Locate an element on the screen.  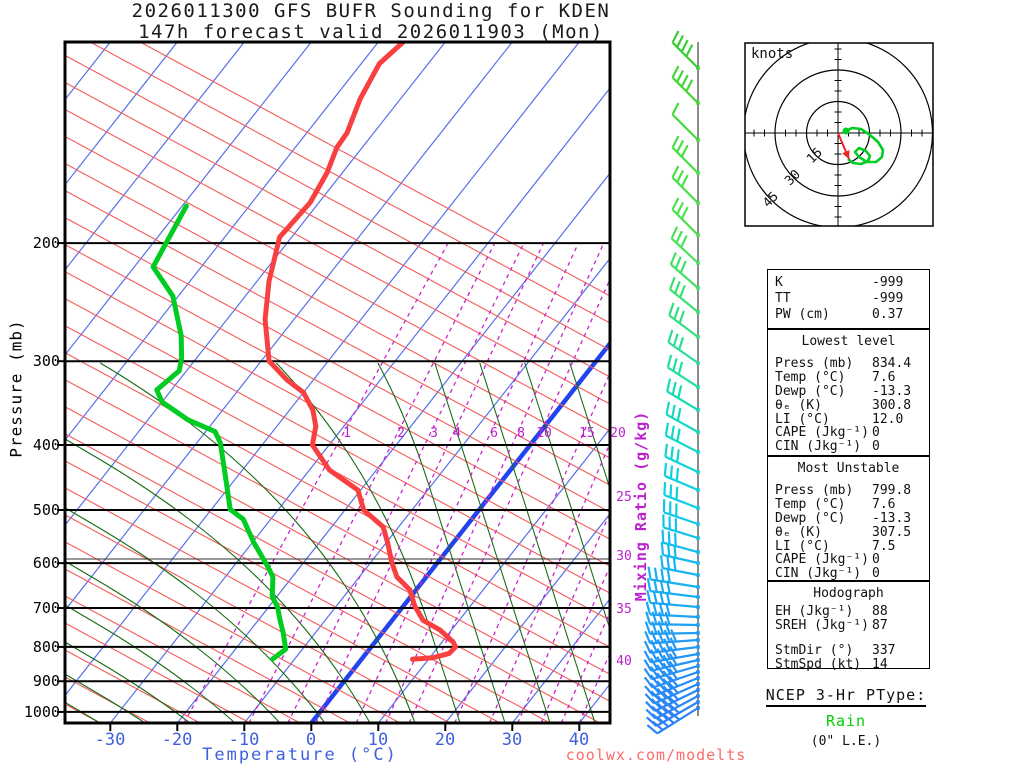
stat-value: -13.3 is located at coordinates (892, 391).